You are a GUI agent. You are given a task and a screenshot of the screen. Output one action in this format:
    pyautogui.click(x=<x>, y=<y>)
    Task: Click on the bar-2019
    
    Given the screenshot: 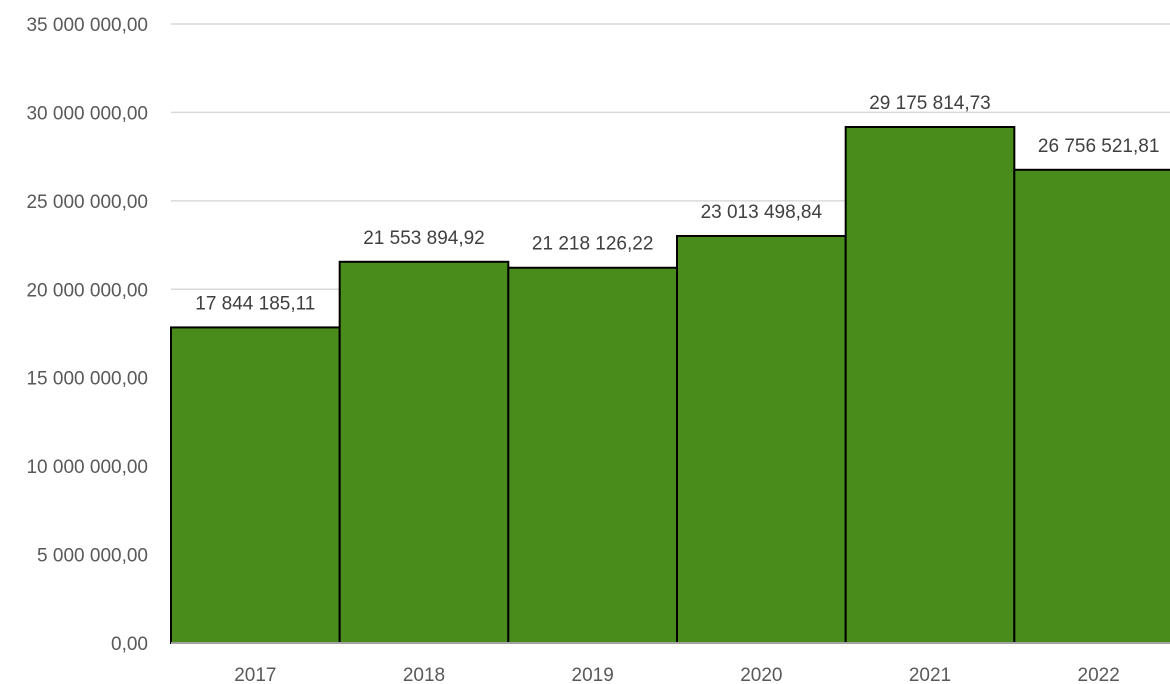 What is the action you would take?
    pyautogui.click(x=593, y=455)
    